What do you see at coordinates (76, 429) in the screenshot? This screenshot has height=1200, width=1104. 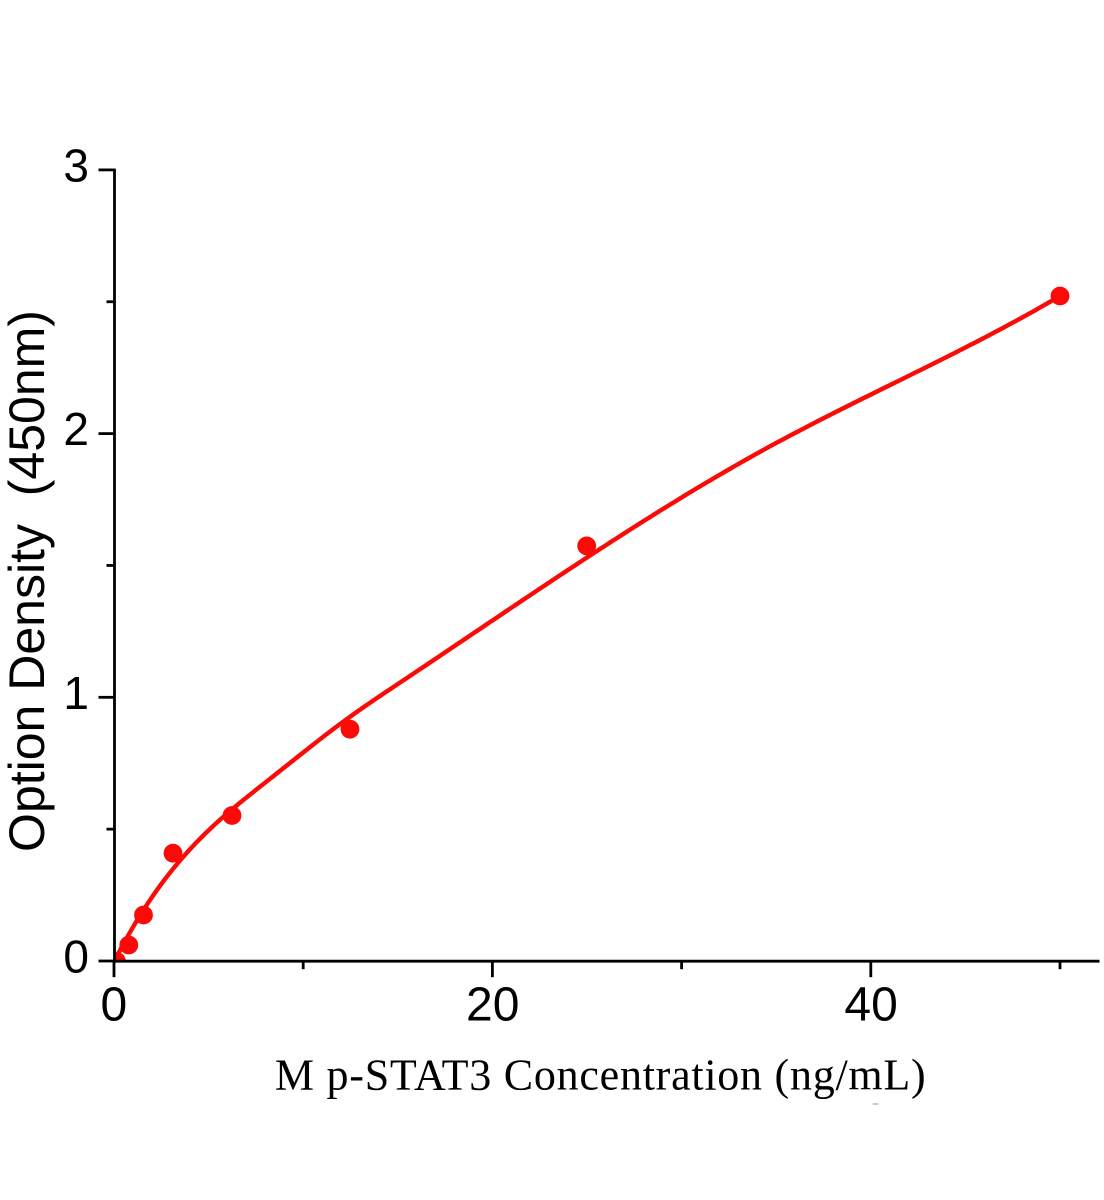 I see `svg-text: 2` at bounding box center [76, 429].